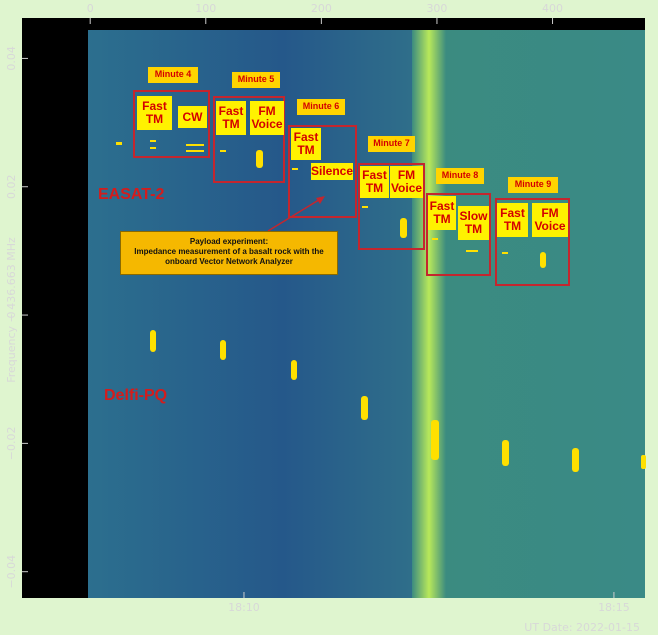  What do you see at coordinates (205, 8) in the screenshot?
I see `x-tick-label: 100` at bounding box center [205, 8].